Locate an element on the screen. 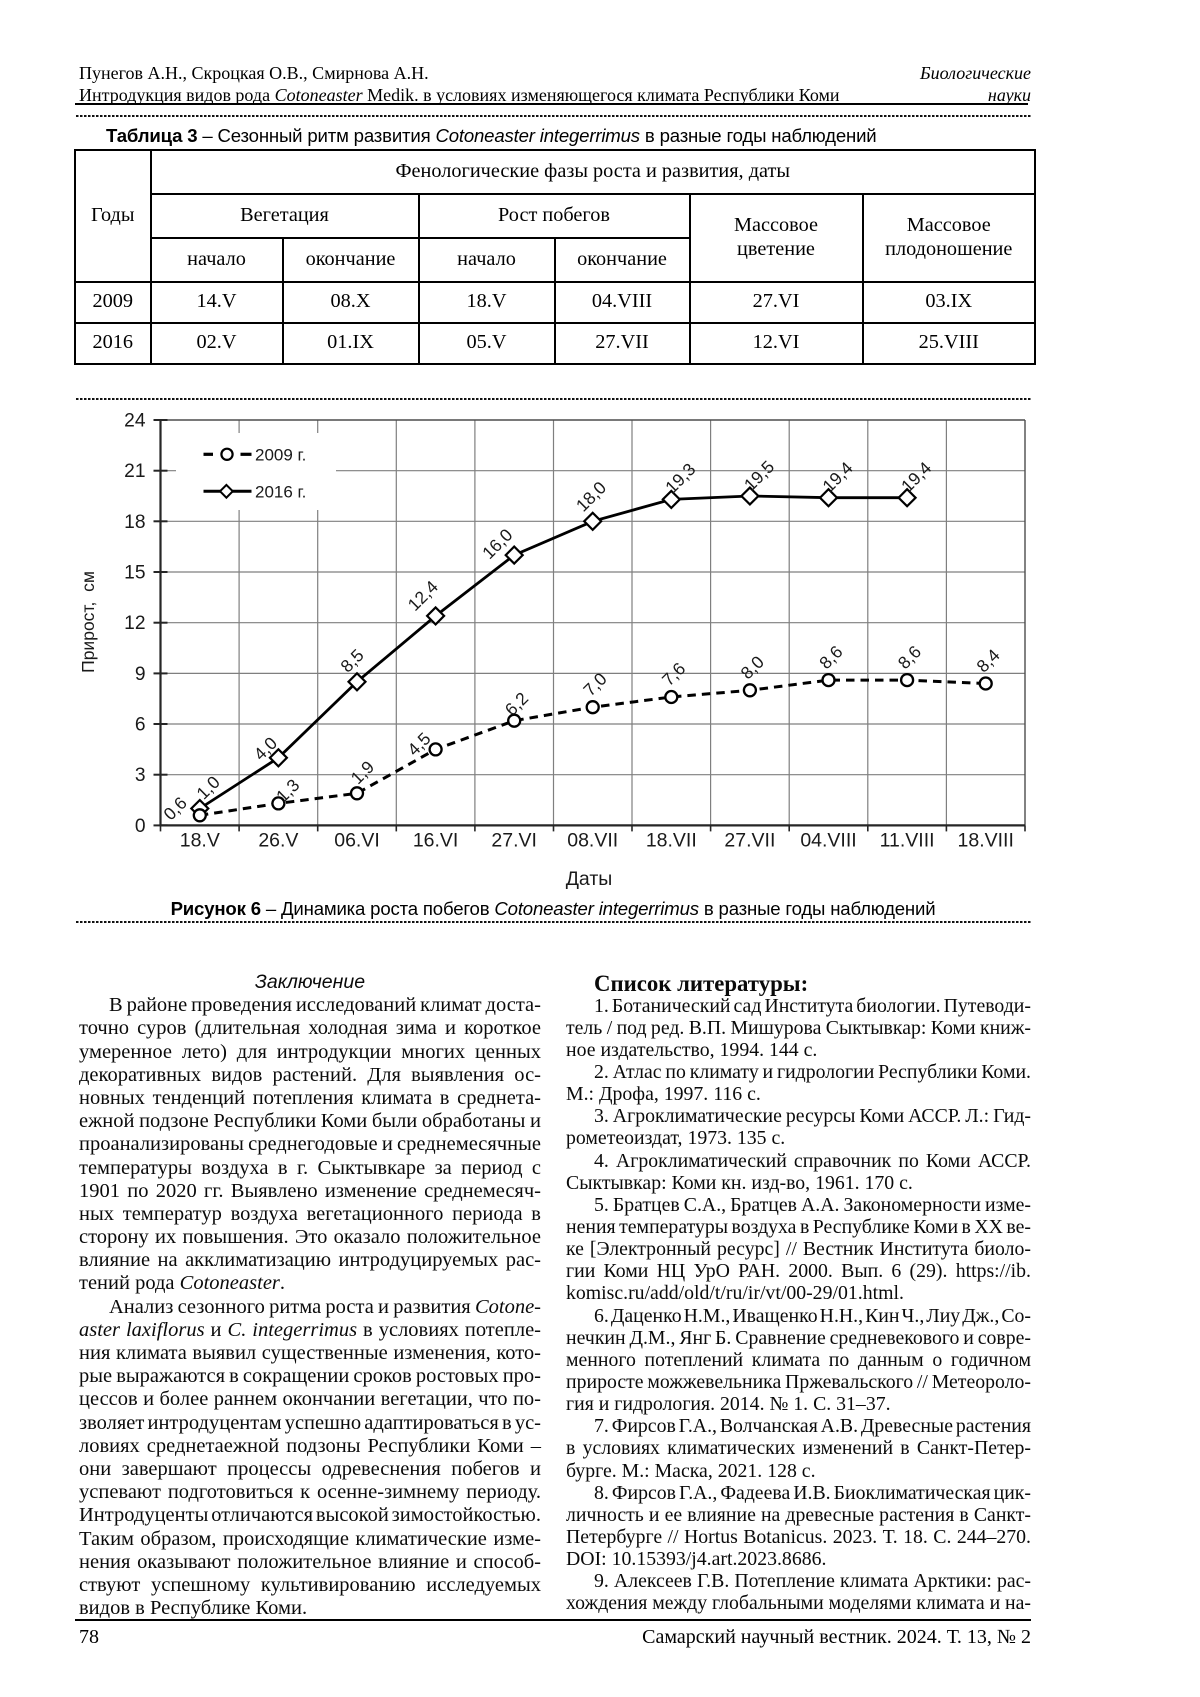  svg-text: 1,0 is located at coordinates (208, 788).